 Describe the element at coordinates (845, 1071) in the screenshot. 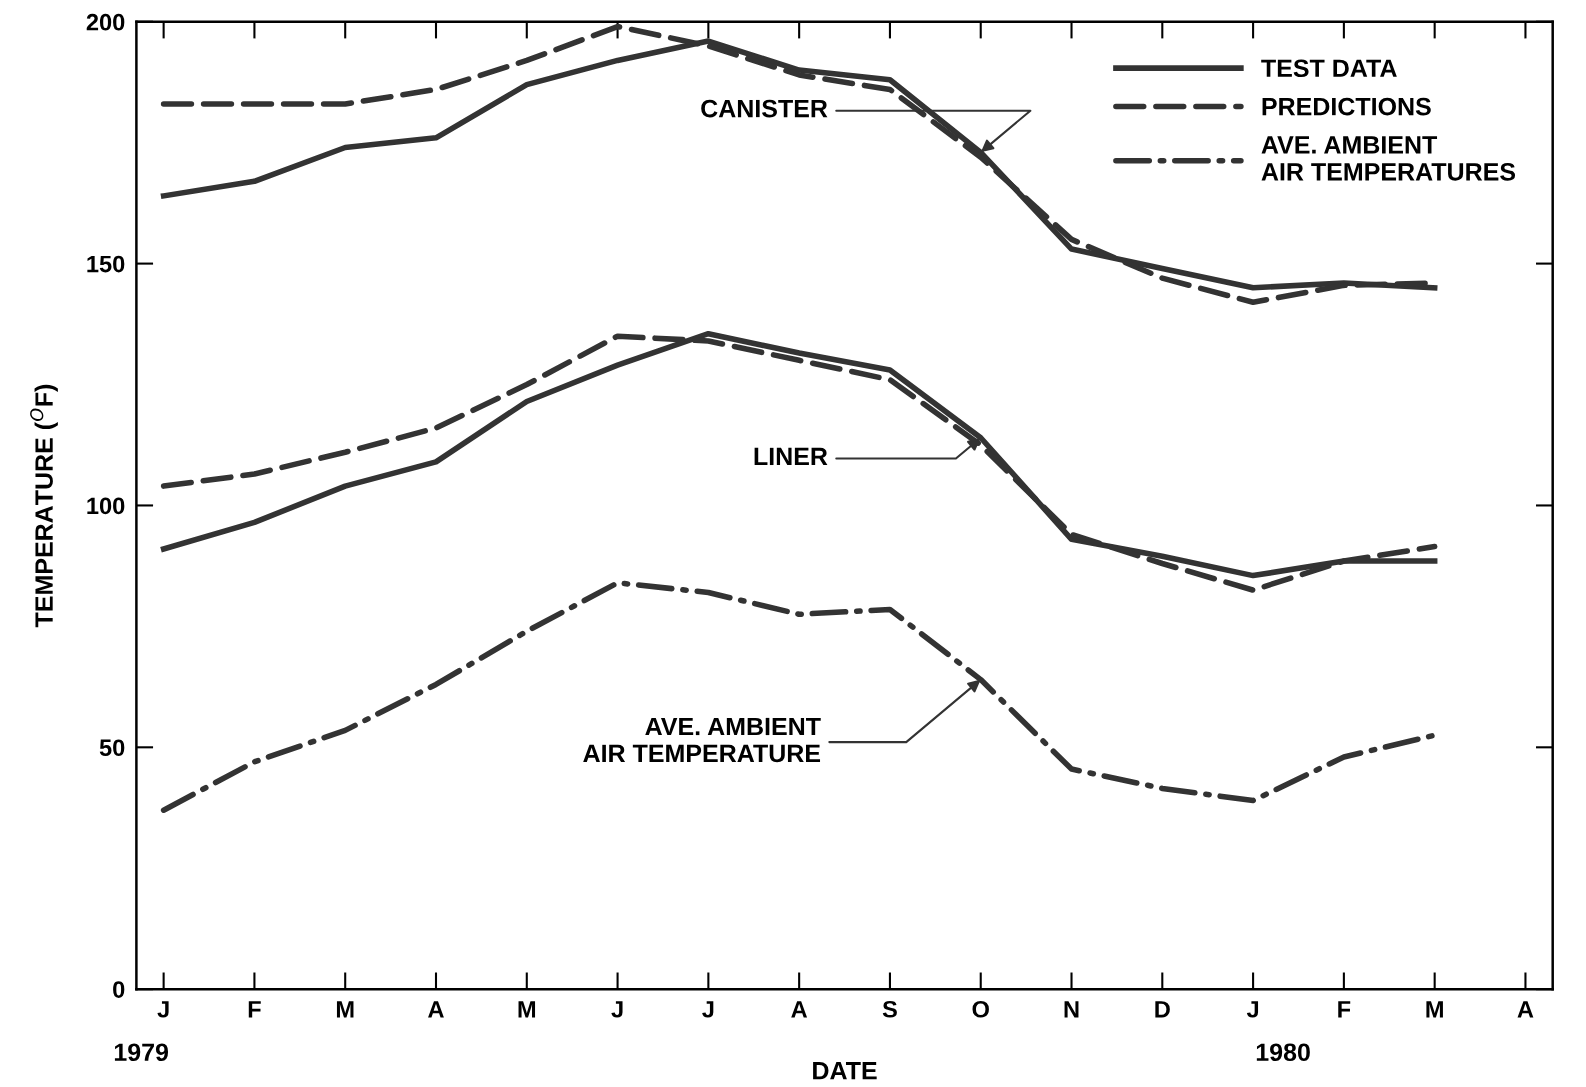

I see `x-axis-title: DATE` at that location.